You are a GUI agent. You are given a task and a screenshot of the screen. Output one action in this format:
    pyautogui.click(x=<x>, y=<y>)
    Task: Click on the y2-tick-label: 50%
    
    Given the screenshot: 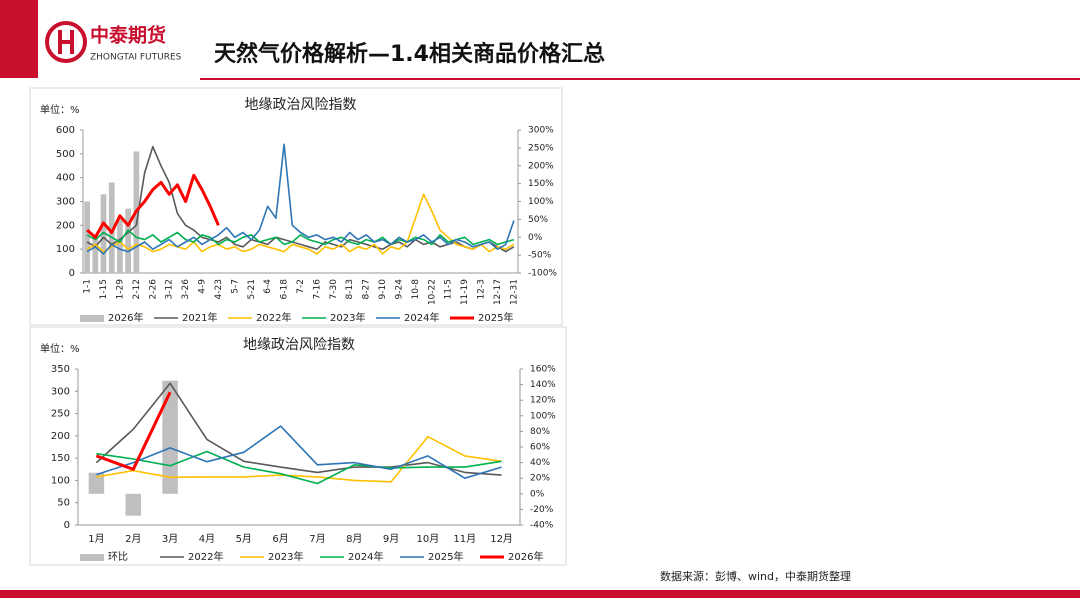 What is the action you would take?
    pyautogui.click(x=538, y=220)
    